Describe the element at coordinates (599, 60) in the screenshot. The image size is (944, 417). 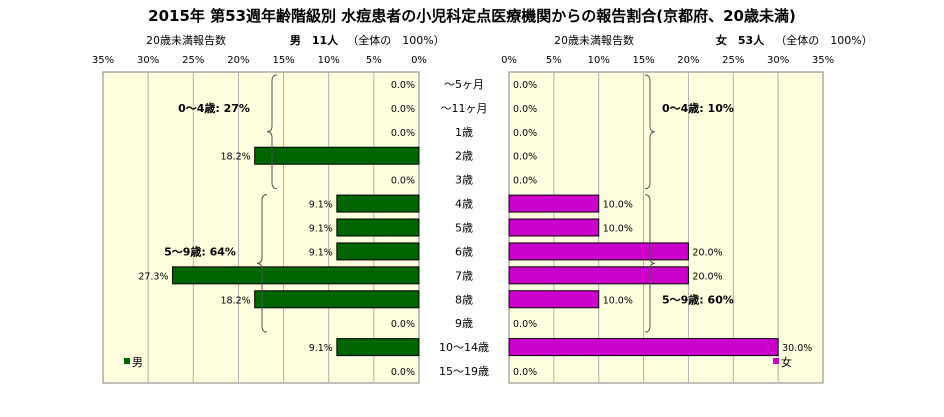
I see `female-tick-label: 10%` at that location.